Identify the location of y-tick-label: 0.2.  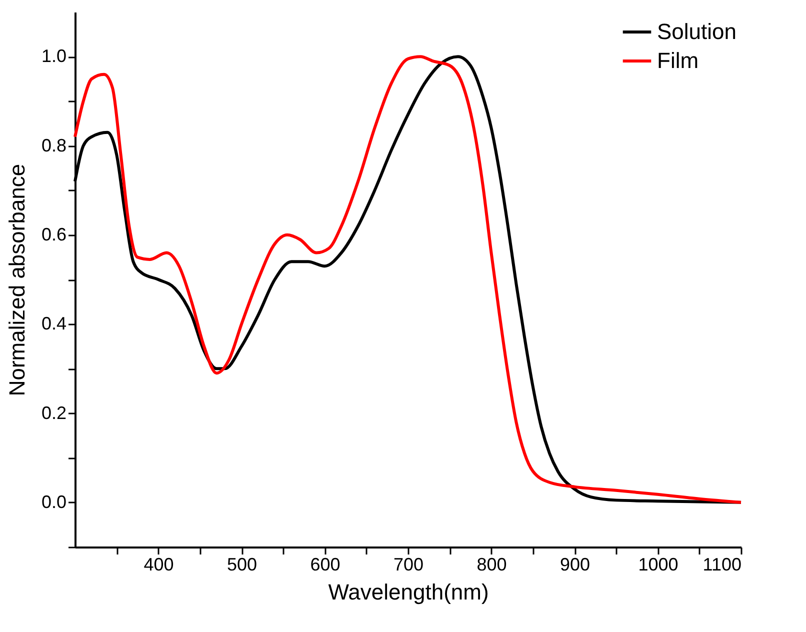
(53, 412).